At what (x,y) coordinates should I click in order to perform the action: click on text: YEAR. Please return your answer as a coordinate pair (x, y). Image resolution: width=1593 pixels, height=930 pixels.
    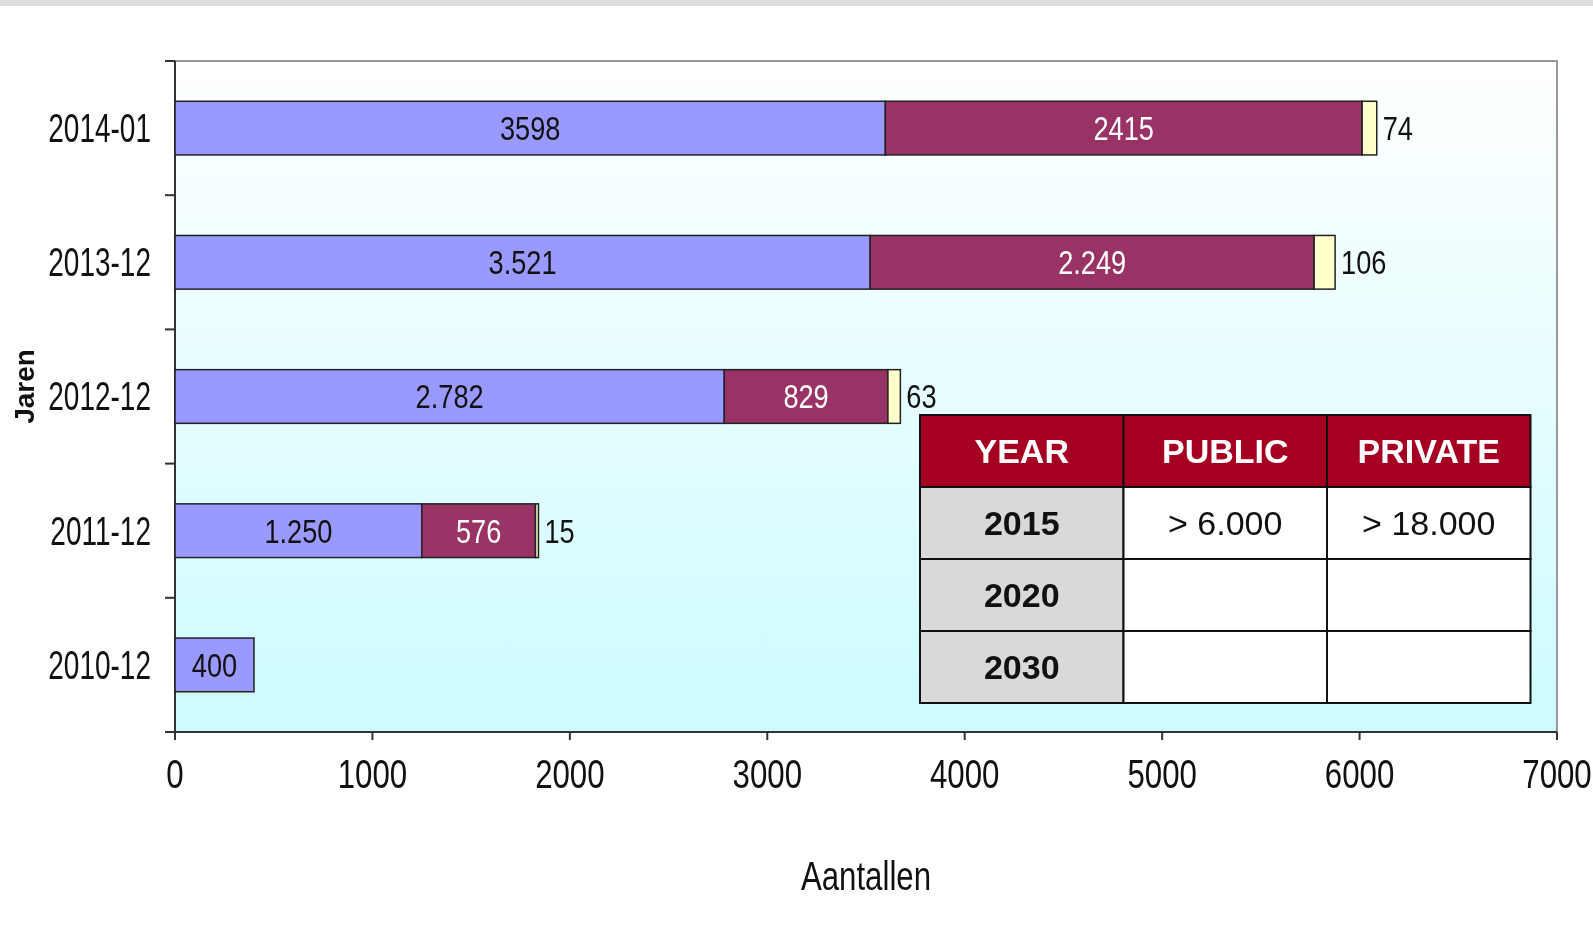
    Looking at the image, I should click on (1021, 451).